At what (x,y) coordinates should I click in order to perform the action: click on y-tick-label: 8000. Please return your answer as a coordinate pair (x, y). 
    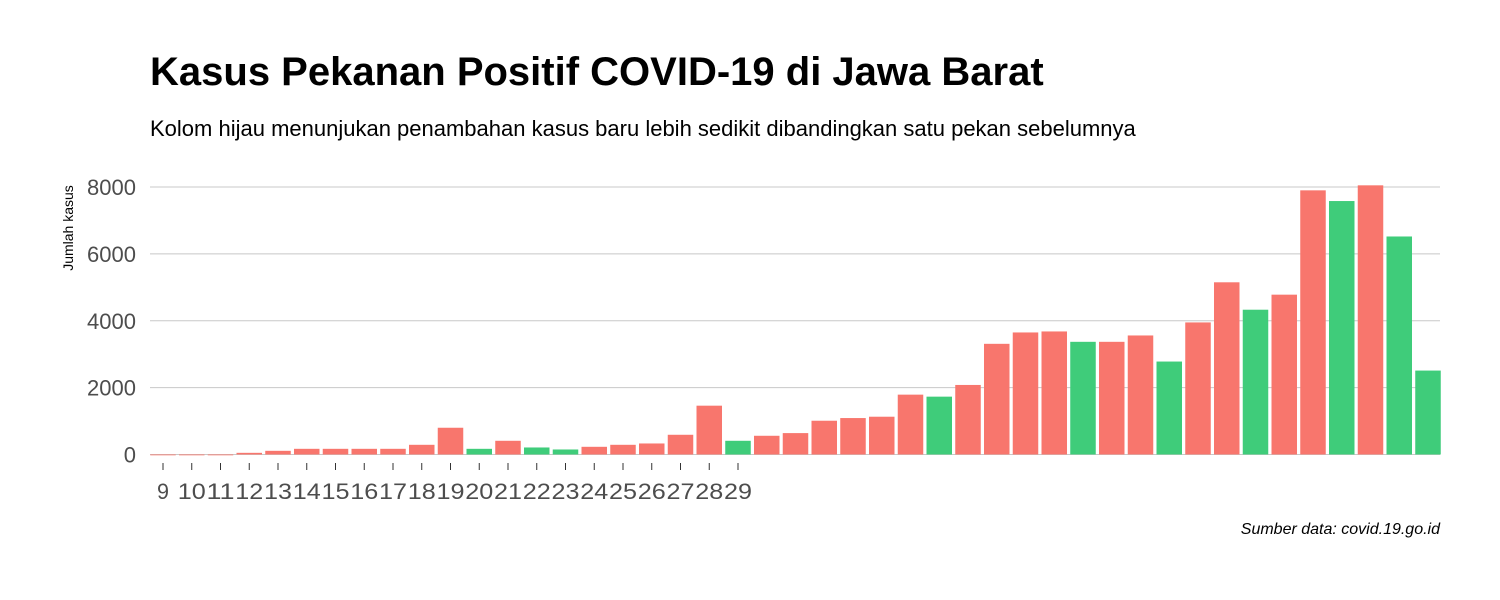
    Looking at the image, I should click on (111, 187).